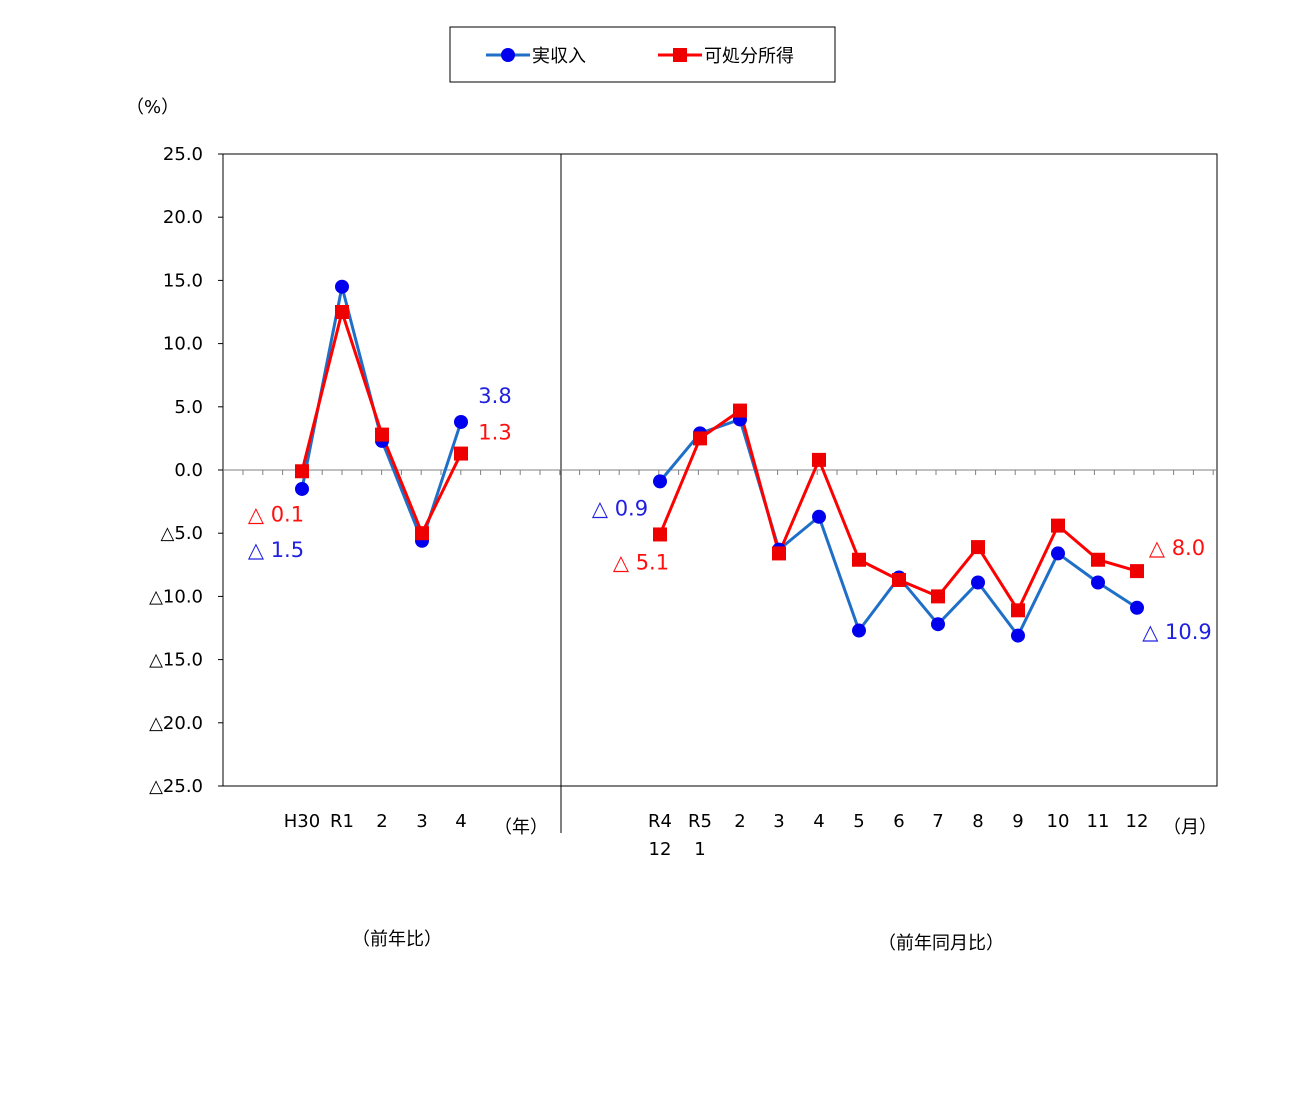 The image size is (1303, 1109). What do you see at coordinates (620, 508) in the screenshot?
I see `monthly-data-label: △ 0.9` at bounding box center [620, 508].